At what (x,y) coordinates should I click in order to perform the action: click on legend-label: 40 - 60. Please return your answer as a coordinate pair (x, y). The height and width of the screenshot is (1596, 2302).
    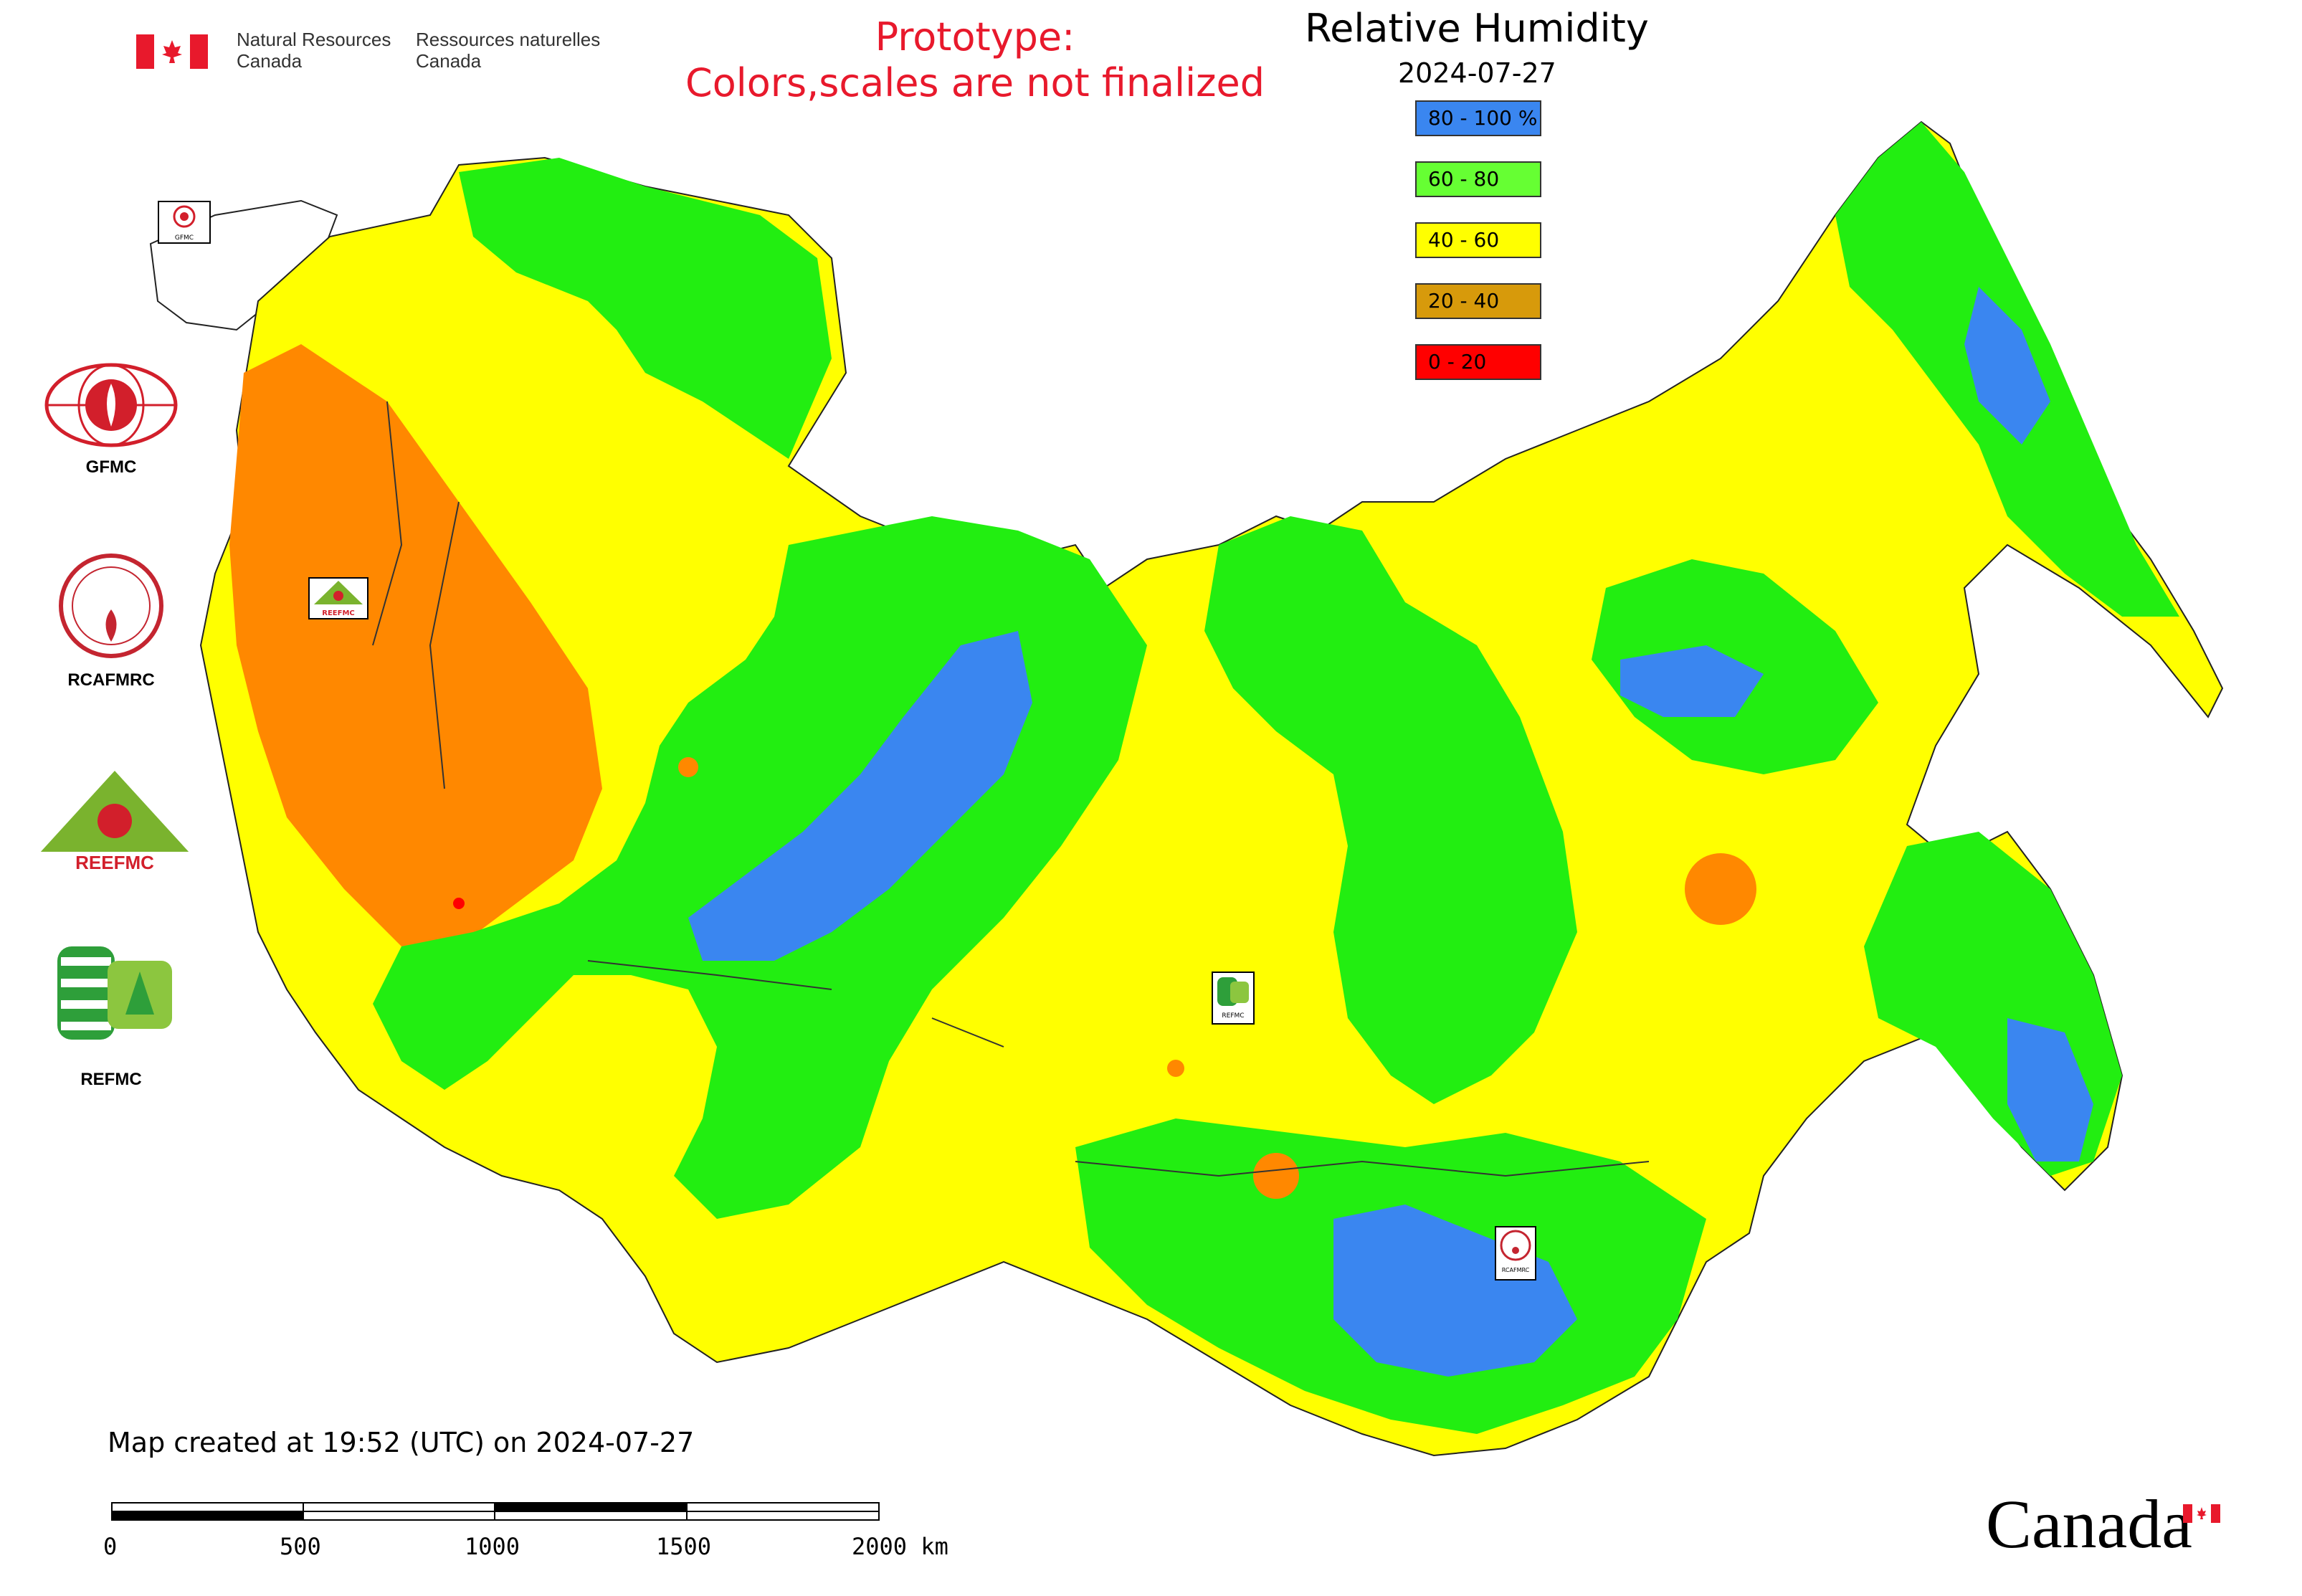
    Looking at the image, I should click on (1464, 240).